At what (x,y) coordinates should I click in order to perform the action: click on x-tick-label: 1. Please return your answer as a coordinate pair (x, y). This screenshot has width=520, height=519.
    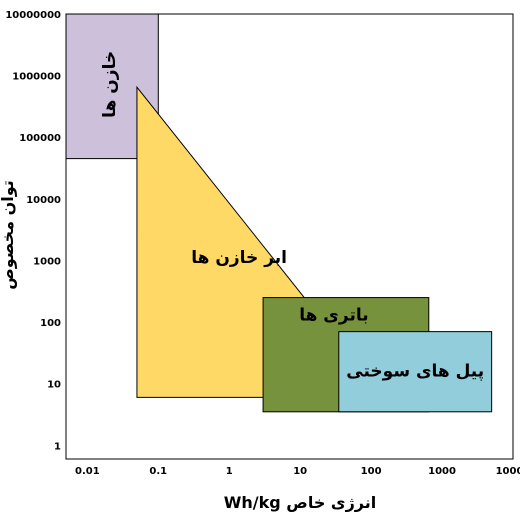
    Looking at the image, I should click on (229, 471).